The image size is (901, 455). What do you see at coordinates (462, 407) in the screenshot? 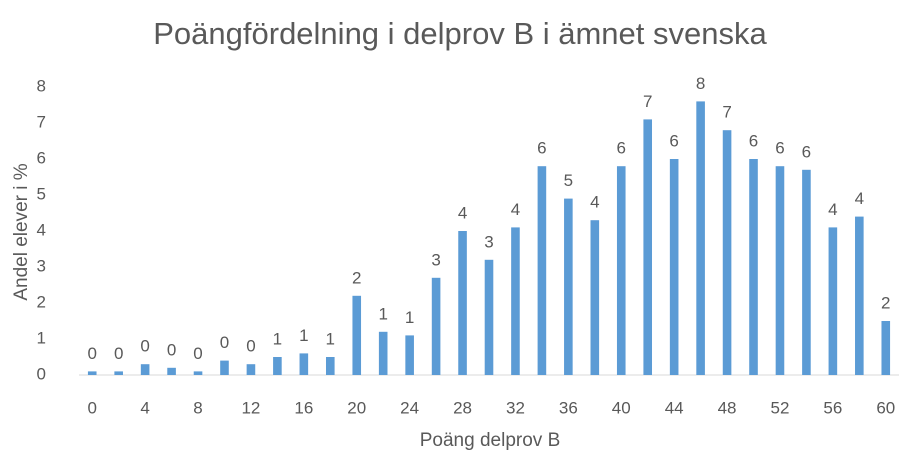
I see `x-tick-label: 28` at bounding box center [462, 407].